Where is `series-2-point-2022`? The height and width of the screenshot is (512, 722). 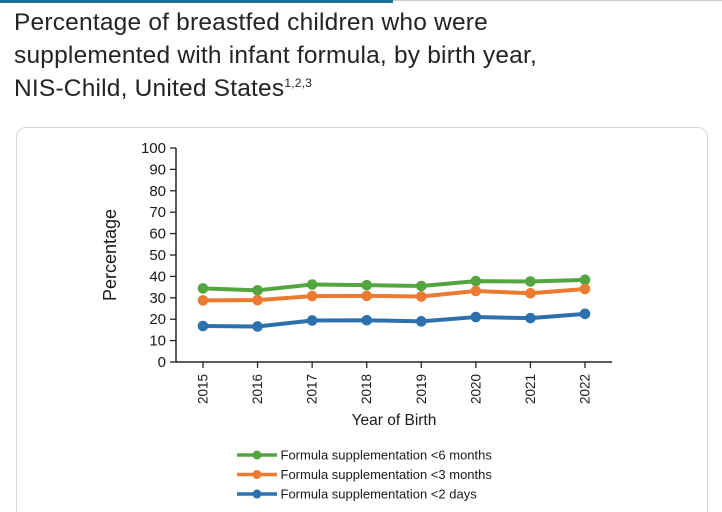
series-2-point-2022 is located at coordinates (585, 314).